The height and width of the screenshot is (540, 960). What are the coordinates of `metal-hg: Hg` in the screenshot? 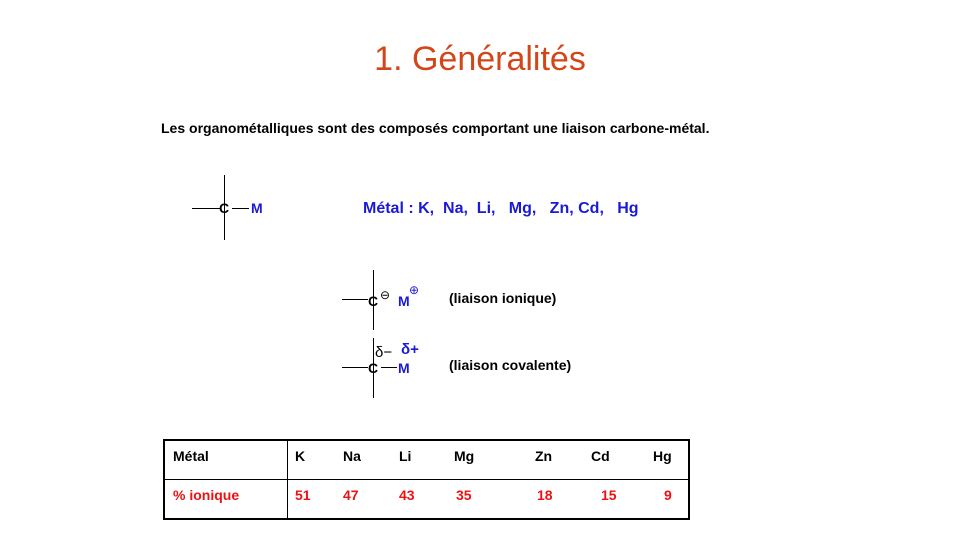 It's located at (662, 456).